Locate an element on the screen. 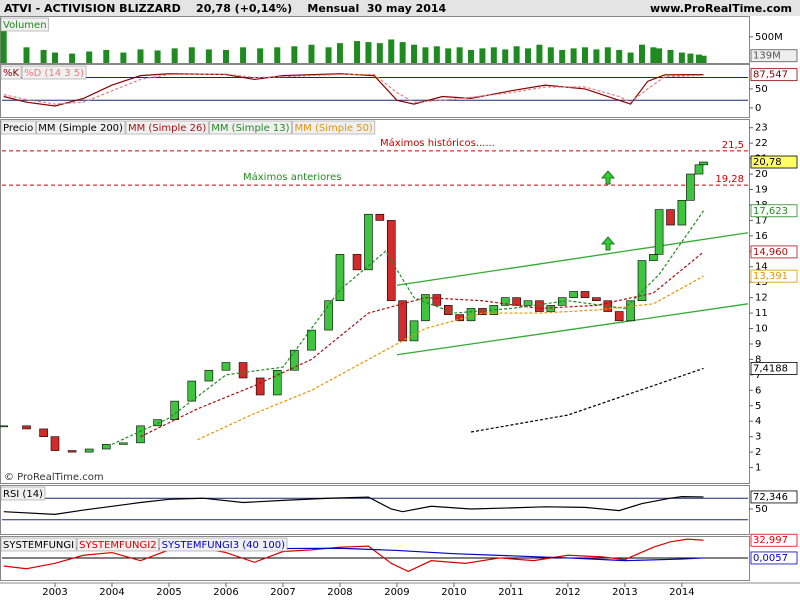 Image resolution: width=800 pixels, height=600 pixels. y-tick-label: 20 is located at coordinates (761, 174).